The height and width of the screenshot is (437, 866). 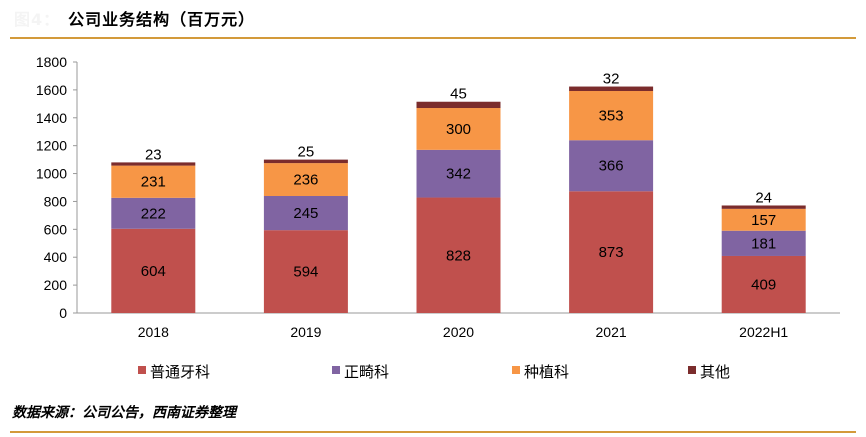 What do you see at coordinates (56, 201) in the screenshot?
I see `y-tick-label: 800` at bounding box center [56, 201].